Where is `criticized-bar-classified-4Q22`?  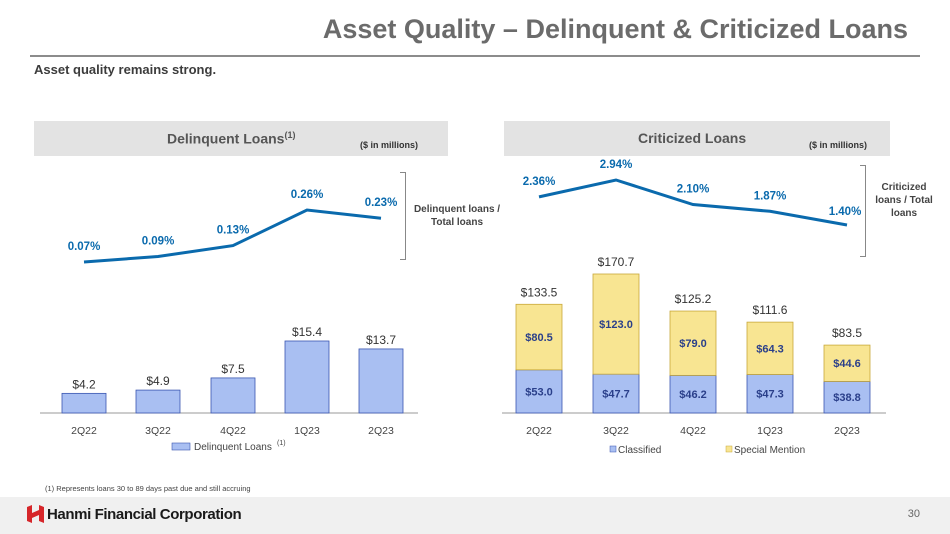
criticized-bar-classified-4Q22 is located at coordinates (693, 394).